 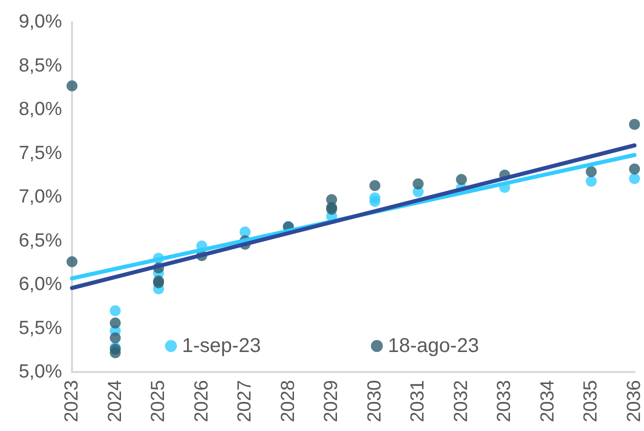 I want to click on y-tick-label: 9,0%, so click(x=40, y=22).